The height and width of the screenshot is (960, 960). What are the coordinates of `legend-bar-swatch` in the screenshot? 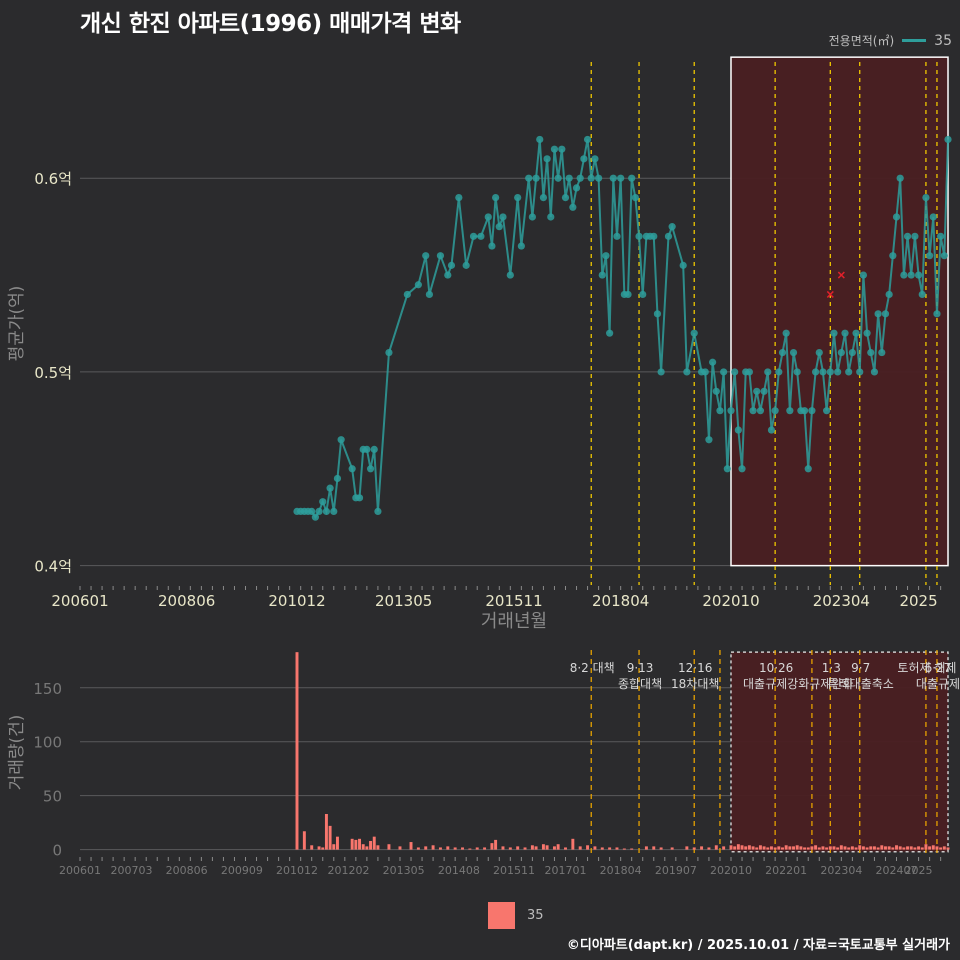 It's located at (501, 915).